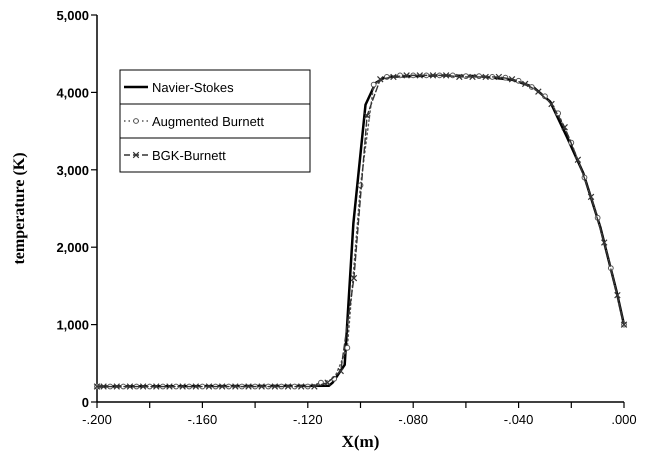 The width and height of the screenshot is (655, 461). I want to click on x-tick-label: -.200, so click(97, 419).